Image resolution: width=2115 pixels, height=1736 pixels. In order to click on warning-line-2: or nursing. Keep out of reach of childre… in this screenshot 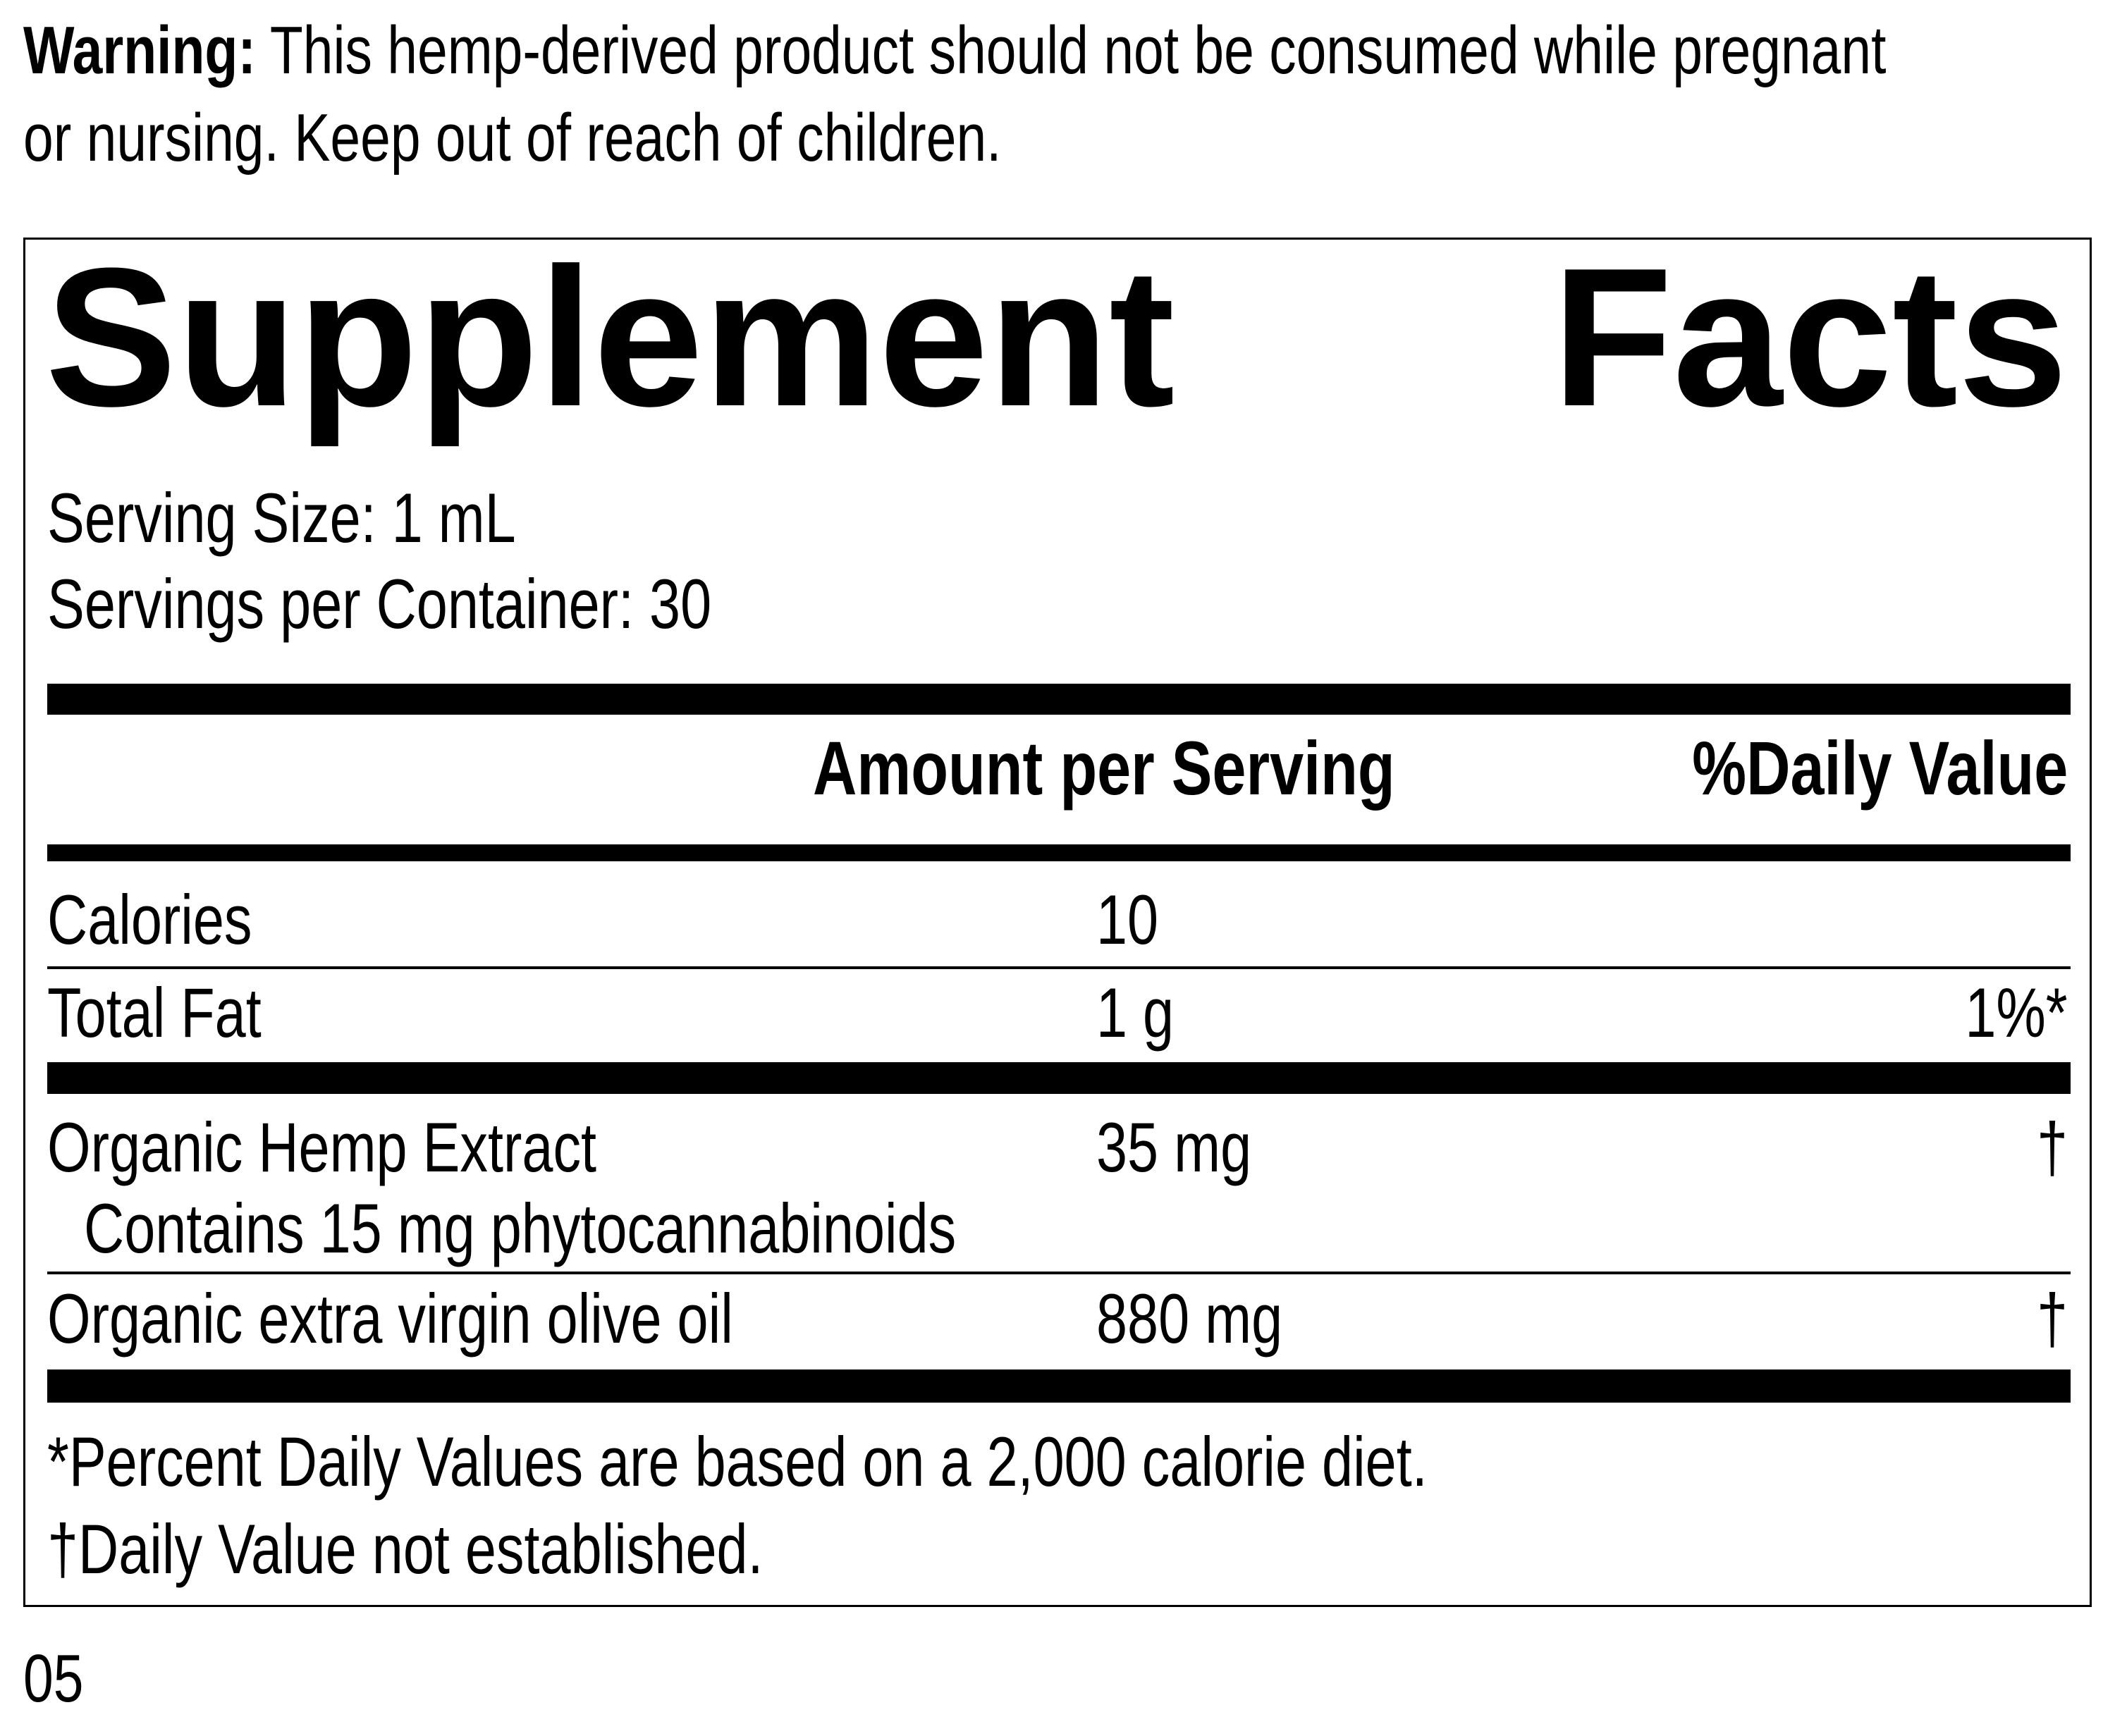, I will do `click(512, 138)`.